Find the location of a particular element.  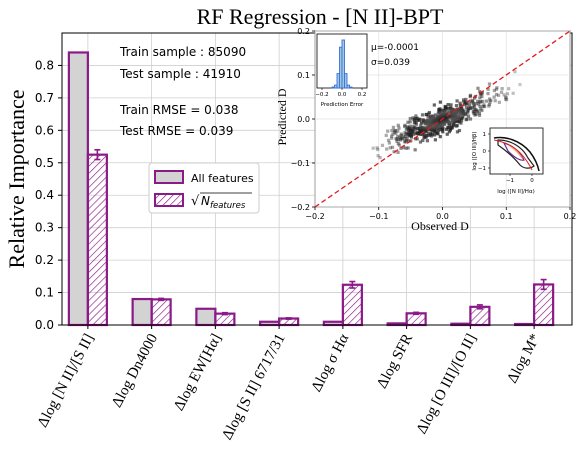

bpt-mid-contour is located at coordinates (516, 154).